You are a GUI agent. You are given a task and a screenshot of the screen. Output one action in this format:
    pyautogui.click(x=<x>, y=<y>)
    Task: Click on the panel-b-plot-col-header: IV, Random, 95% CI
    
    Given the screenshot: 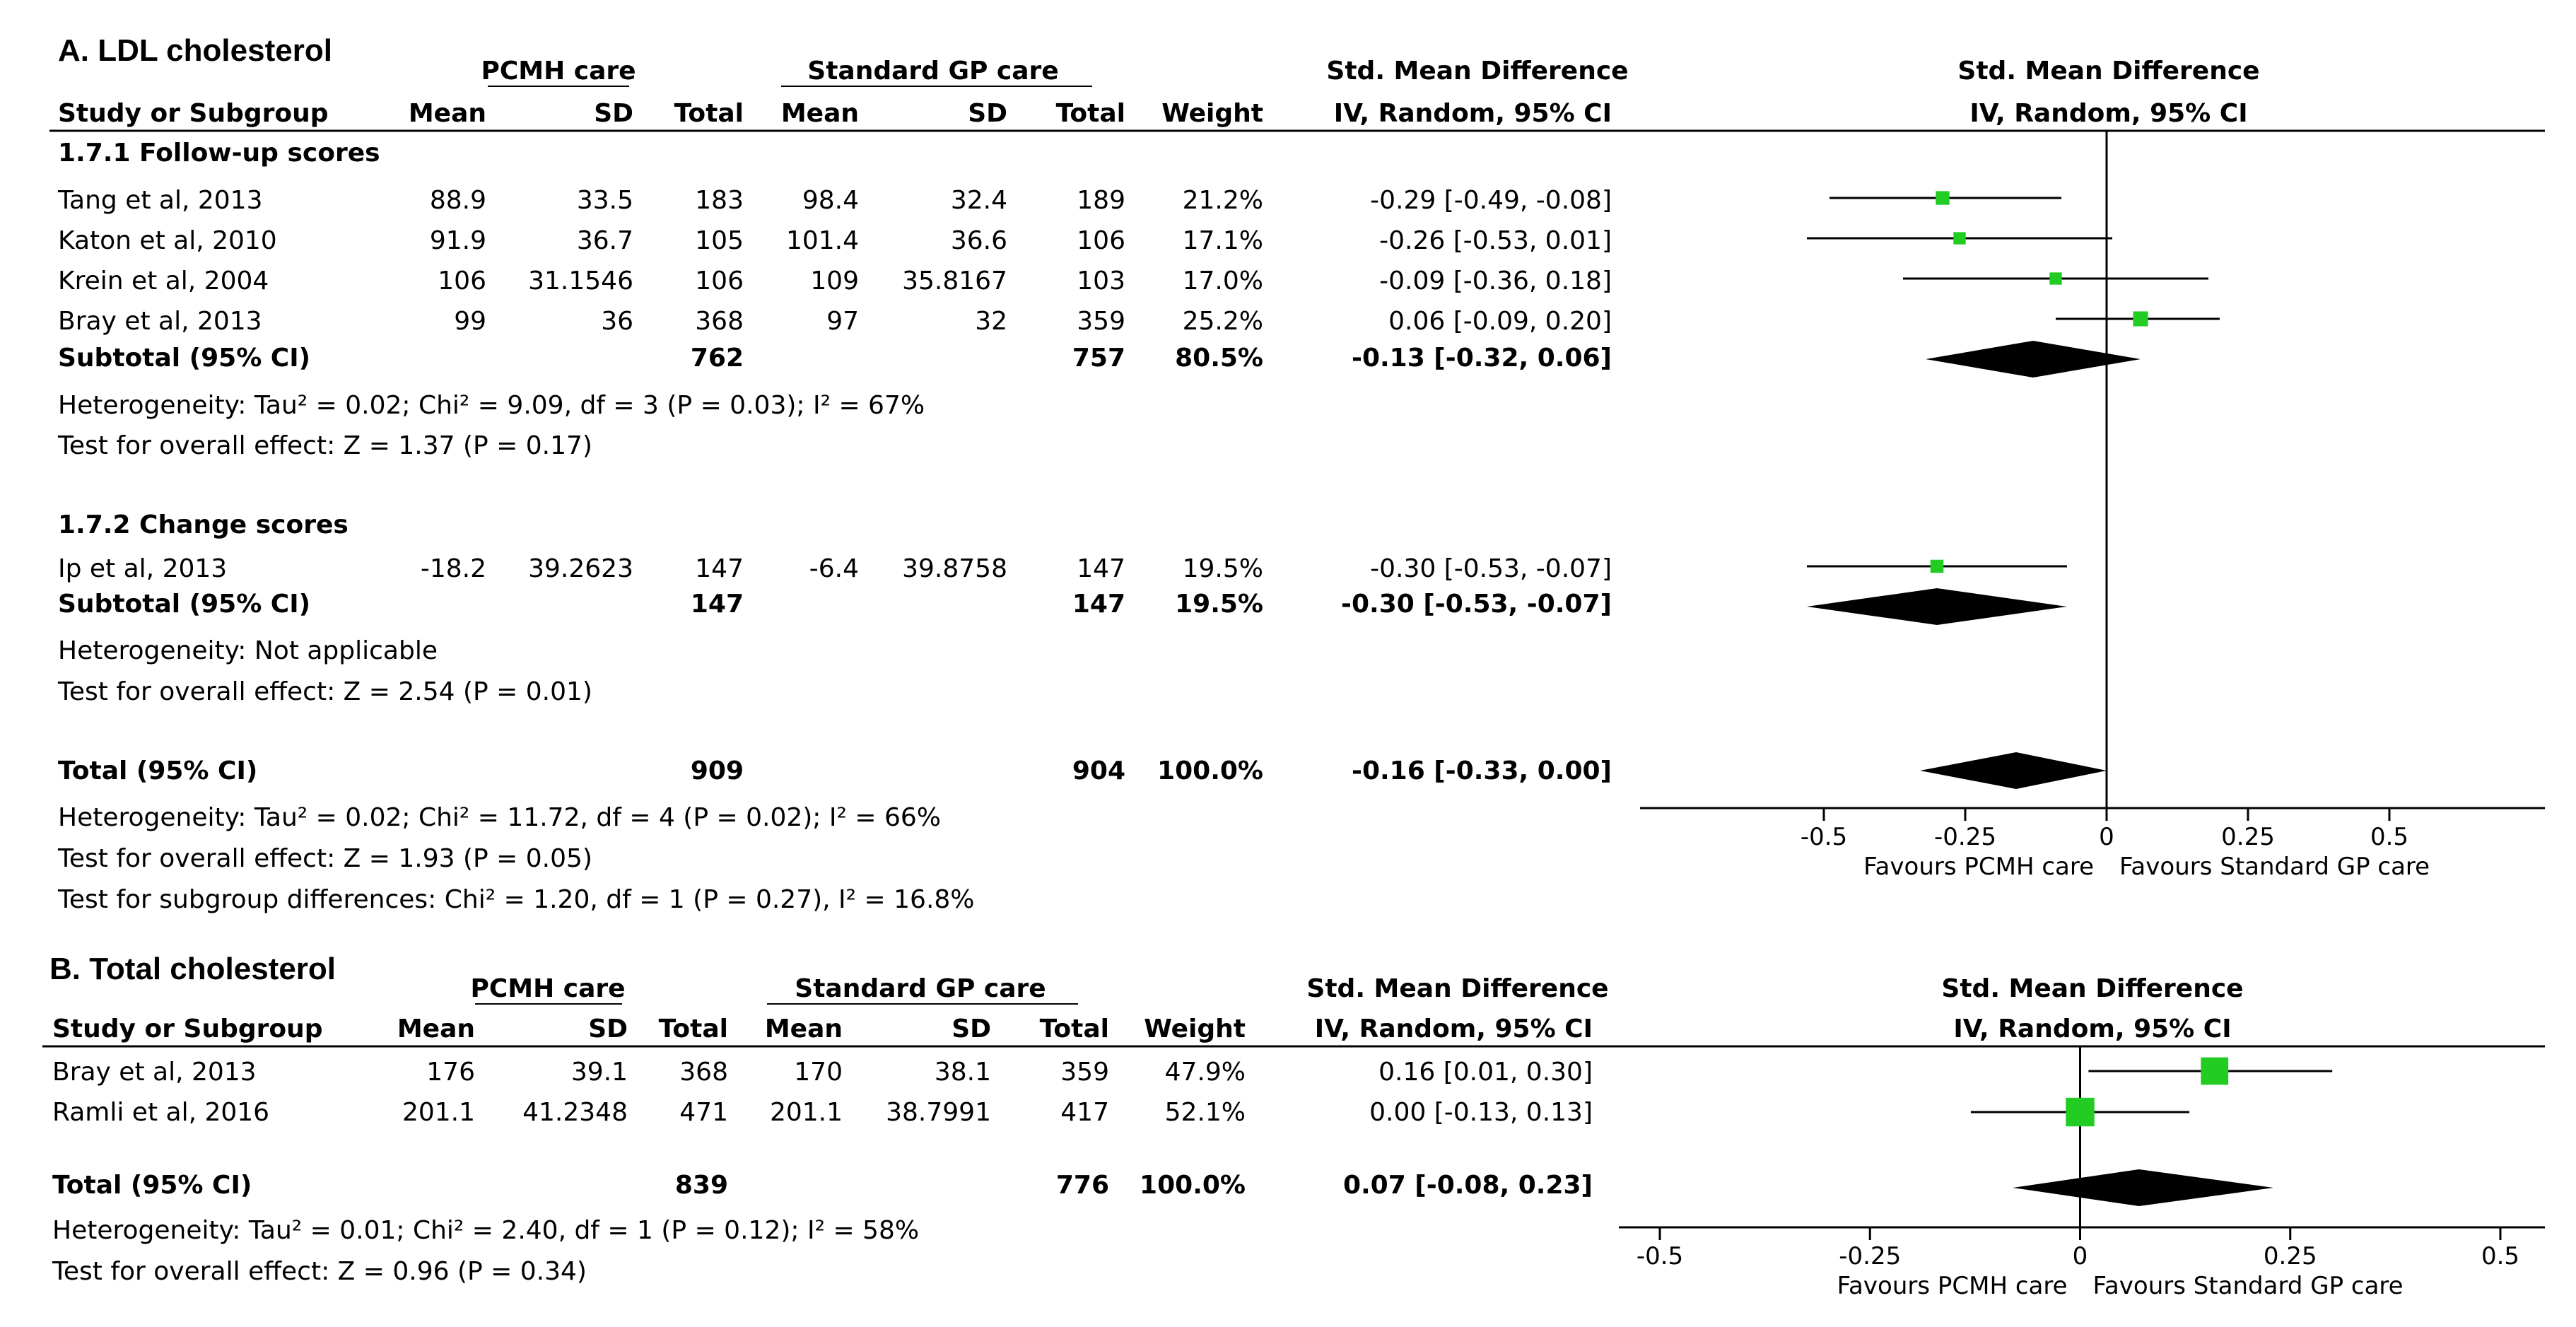 What is the action you would take?
    pyautogui.click(x=2092, y=1029)
    